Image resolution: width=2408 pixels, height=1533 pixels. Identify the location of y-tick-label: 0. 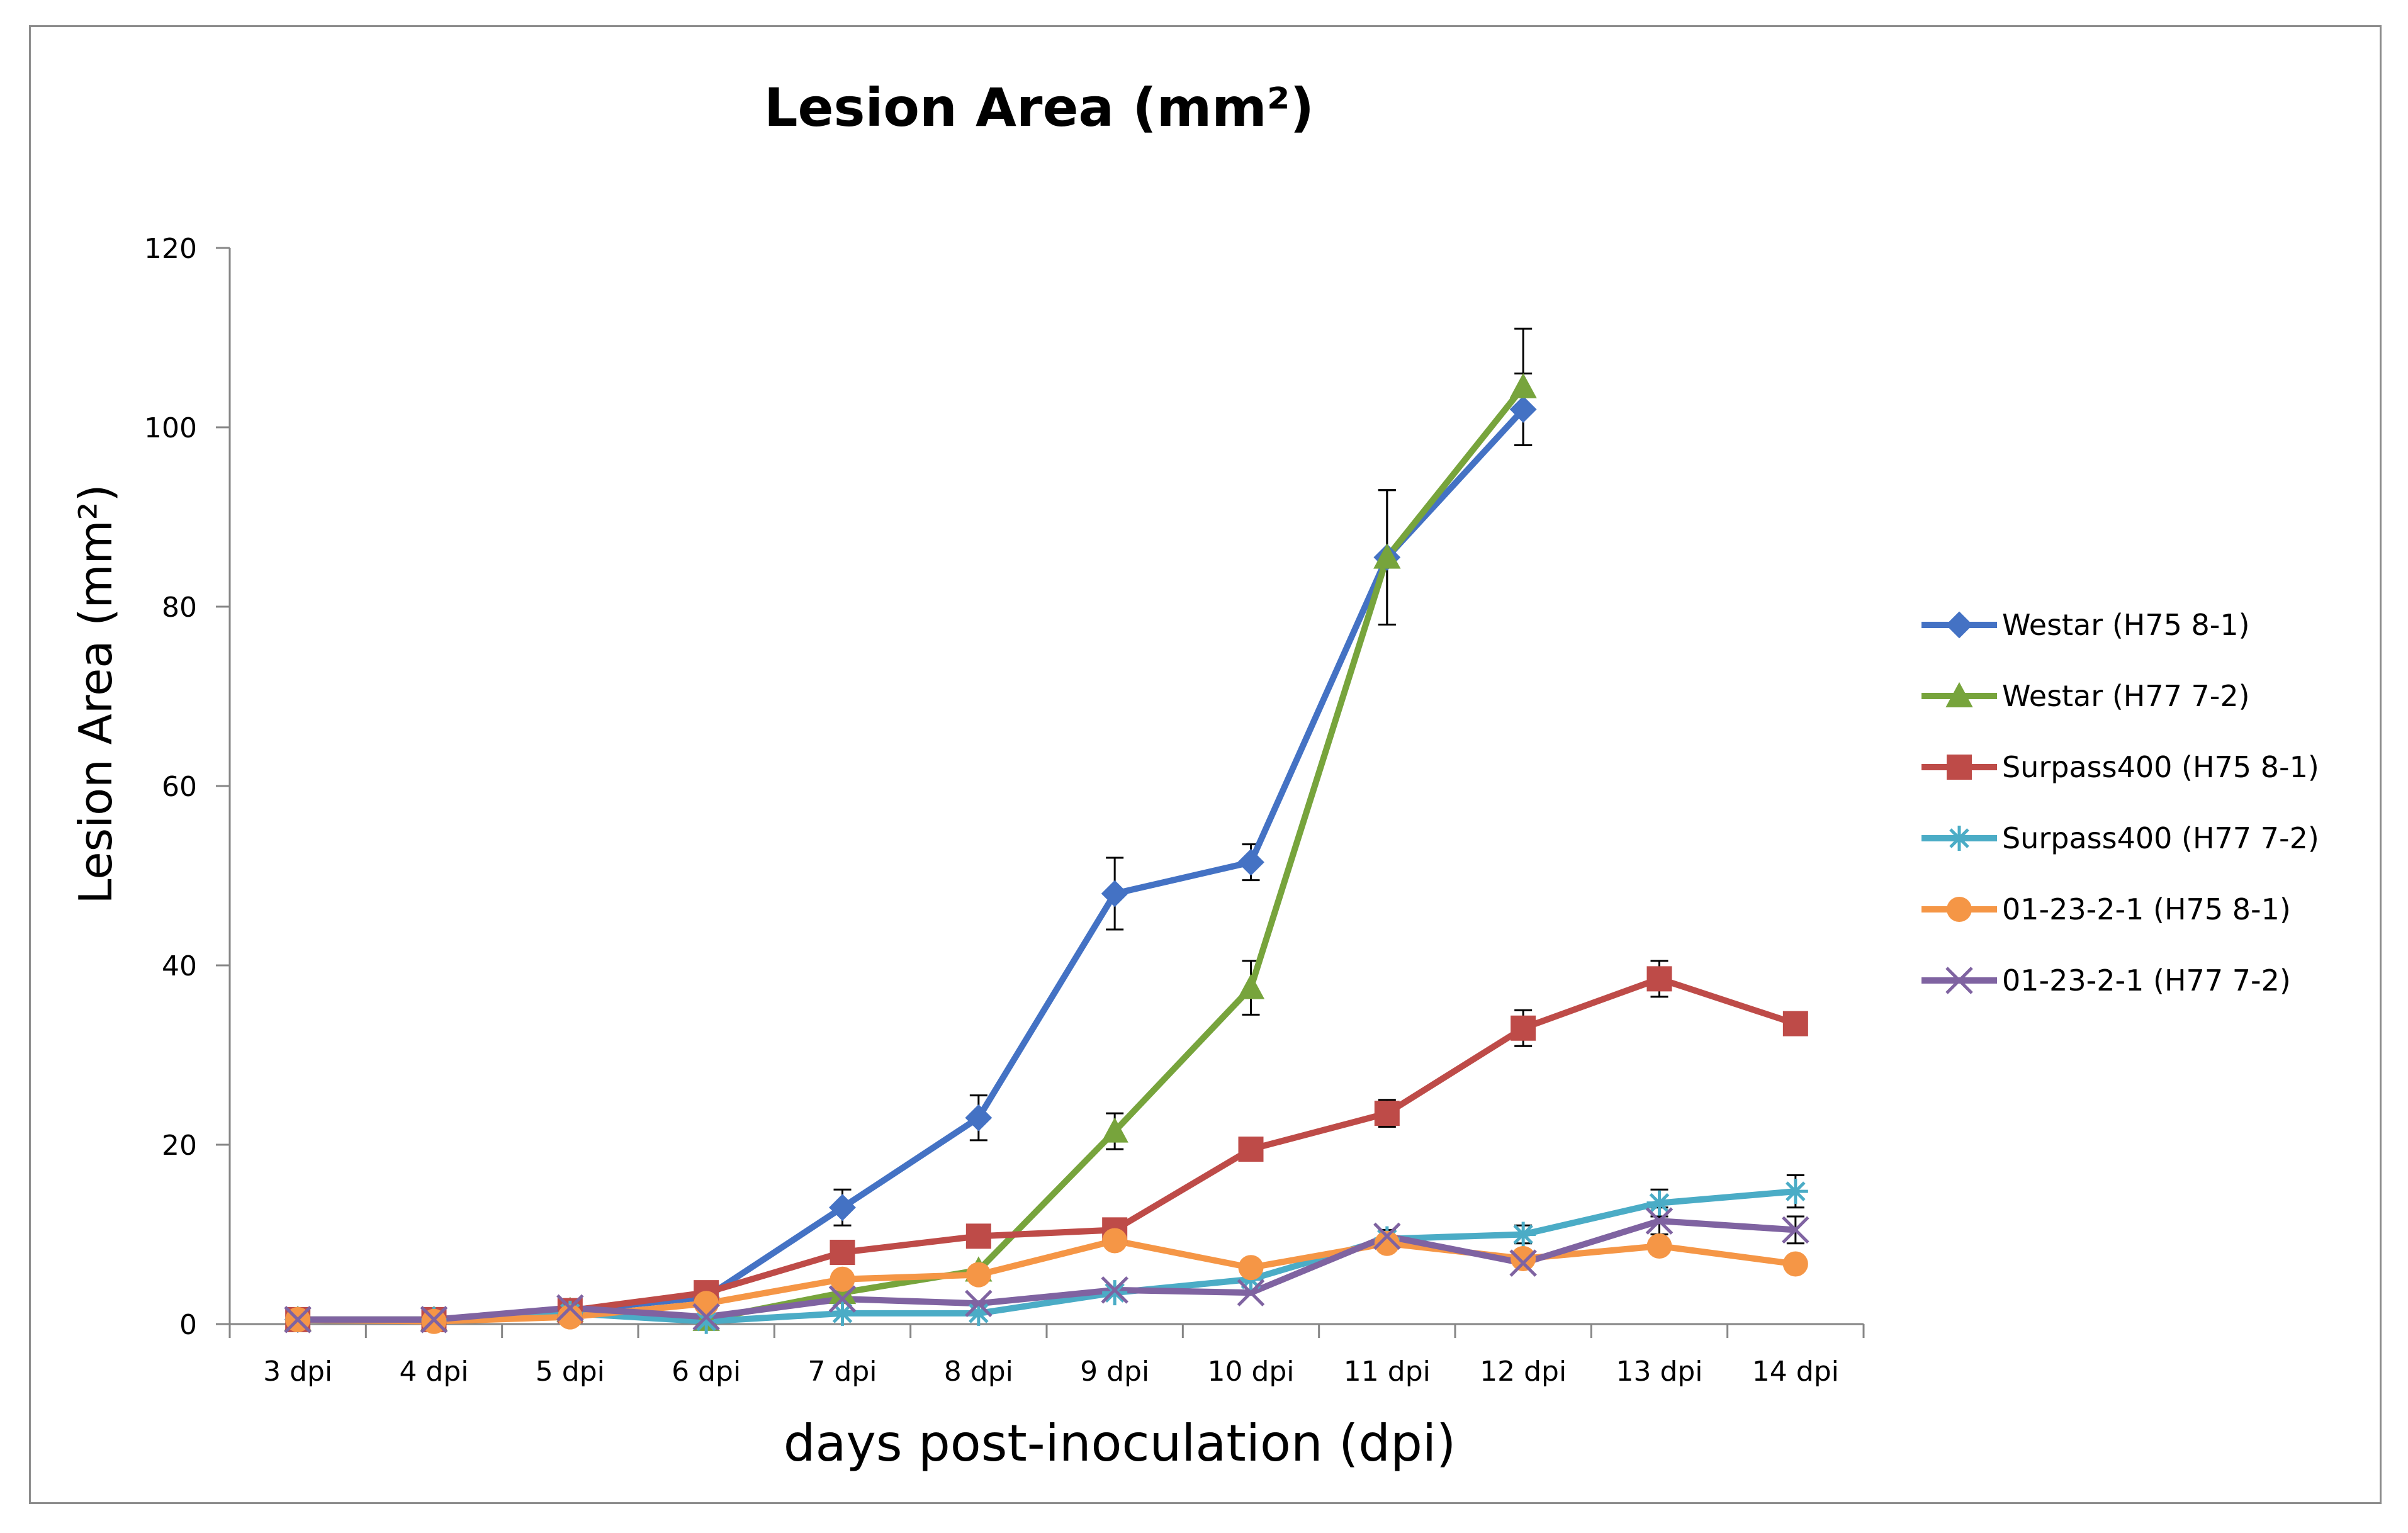
(188, 1325).